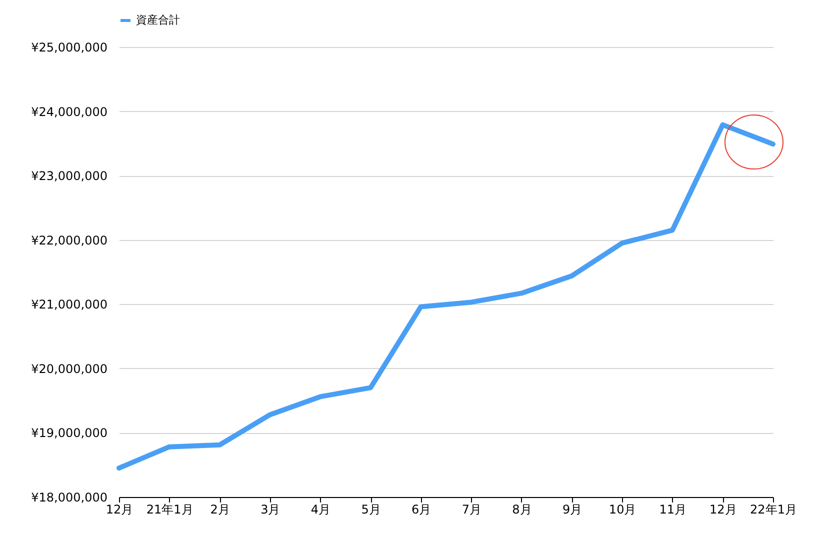 This screenshot has height=550, width=834. I want to click on x-tick-label: 3月, so click(270, 509).